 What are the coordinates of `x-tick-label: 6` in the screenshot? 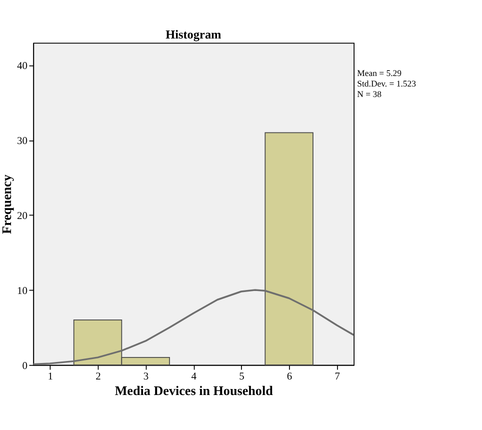 It's located at (289, 376).